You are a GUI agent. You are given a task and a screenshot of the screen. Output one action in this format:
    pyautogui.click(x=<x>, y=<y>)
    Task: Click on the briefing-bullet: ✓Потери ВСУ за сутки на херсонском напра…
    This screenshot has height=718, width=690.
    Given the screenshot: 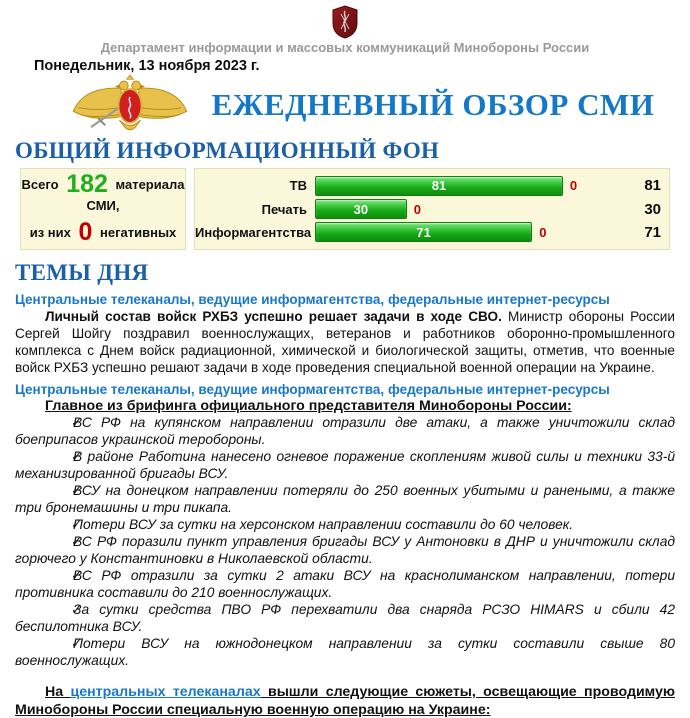 What is the action you would take?
    pyautogui.click(x=345, y=524)
    